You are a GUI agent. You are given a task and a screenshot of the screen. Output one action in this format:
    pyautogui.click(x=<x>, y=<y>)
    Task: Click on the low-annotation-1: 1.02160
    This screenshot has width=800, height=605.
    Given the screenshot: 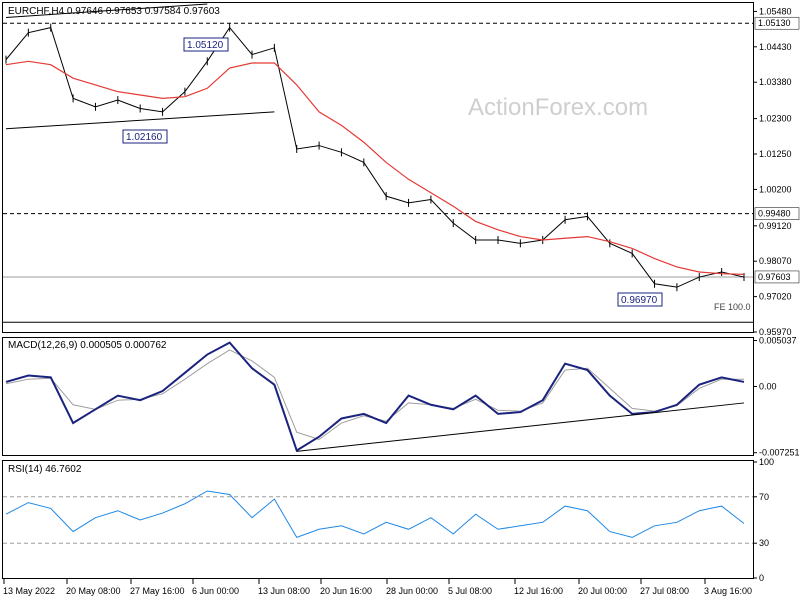 What is the action you would take?
    pyautogui.click(x=145, y=136)
    